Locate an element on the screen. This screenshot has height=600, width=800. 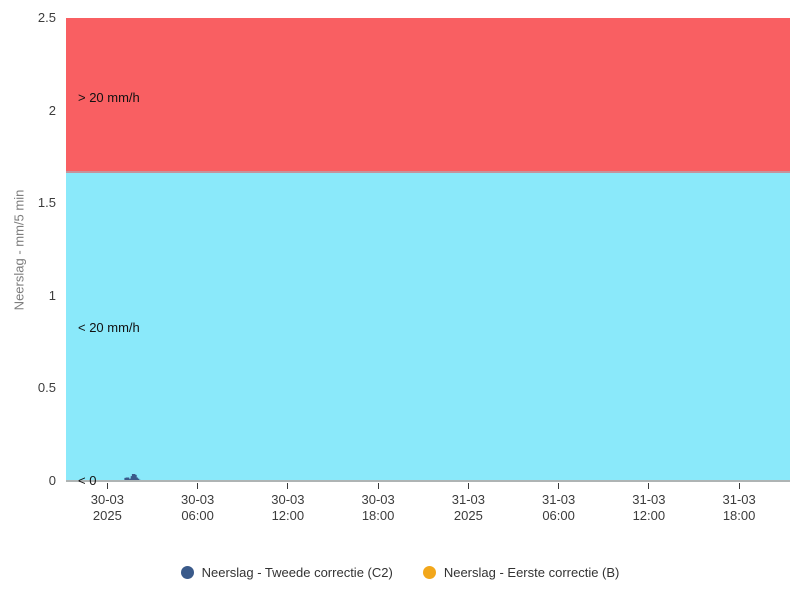
legend-item-eerste-correctie-b: Neerslag - Eerste correctie (B) is located at coordinates (521, 572).